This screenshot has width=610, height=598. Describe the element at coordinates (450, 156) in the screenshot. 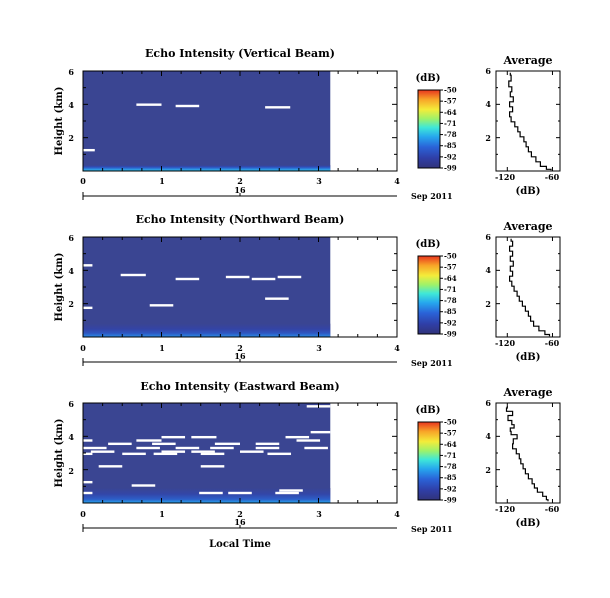

I see `colorbar-tick-label: -92` at that location.